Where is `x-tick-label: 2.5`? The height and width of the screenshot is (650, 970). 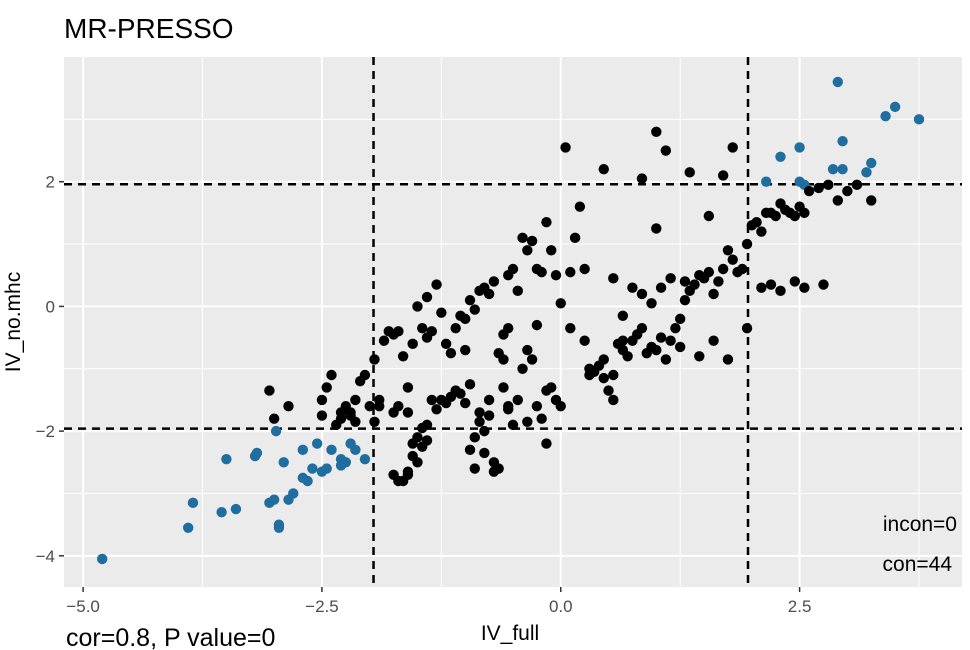 x-tick-label: 2.5 is located at coordinates (800, 606).